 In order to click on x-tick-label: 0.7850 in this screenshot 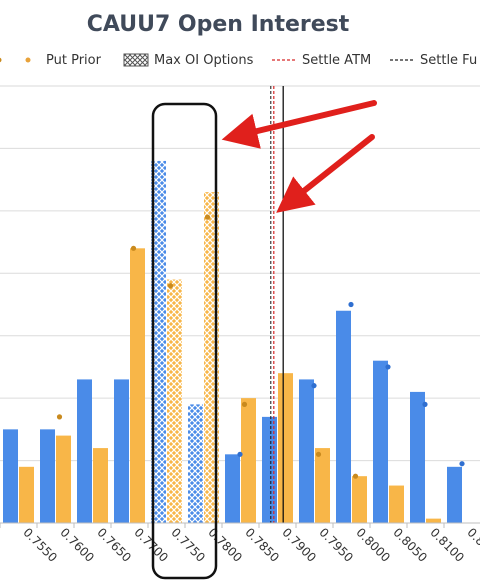, I will do `click(262, 545)`.